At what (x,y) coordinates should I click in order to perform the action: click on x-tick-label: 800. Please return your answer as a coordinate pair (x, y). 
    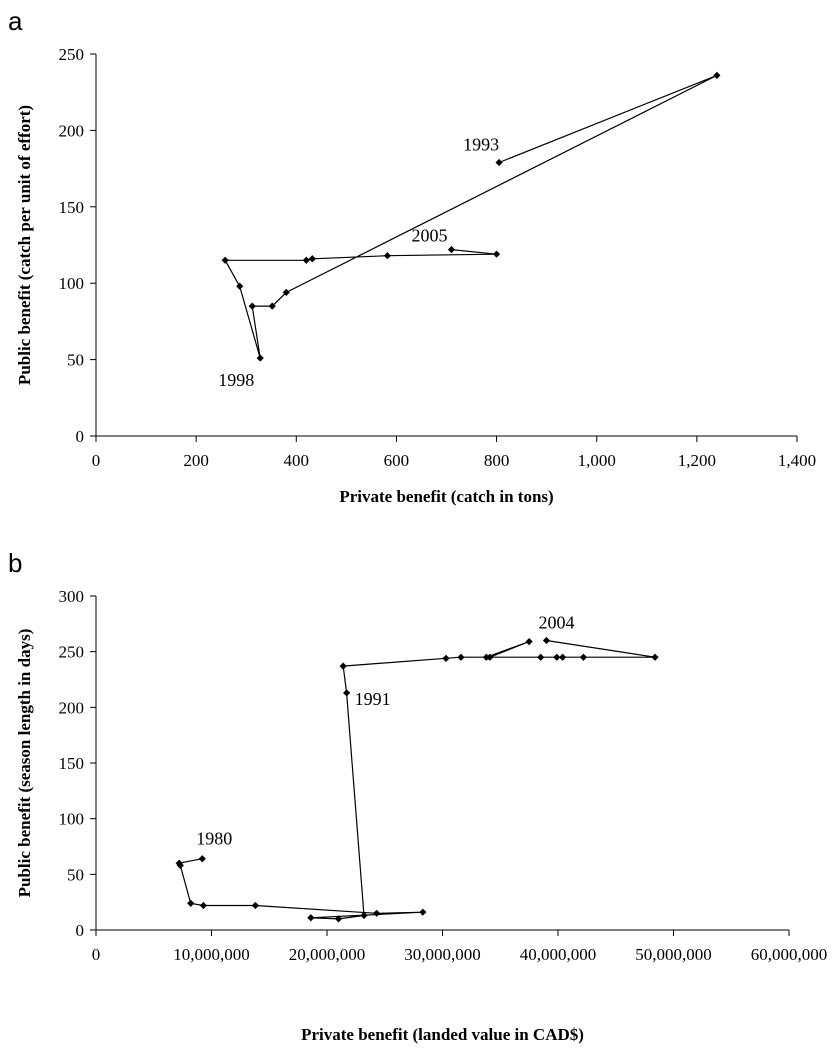
    Looking at the image, I should click on (497, 460).